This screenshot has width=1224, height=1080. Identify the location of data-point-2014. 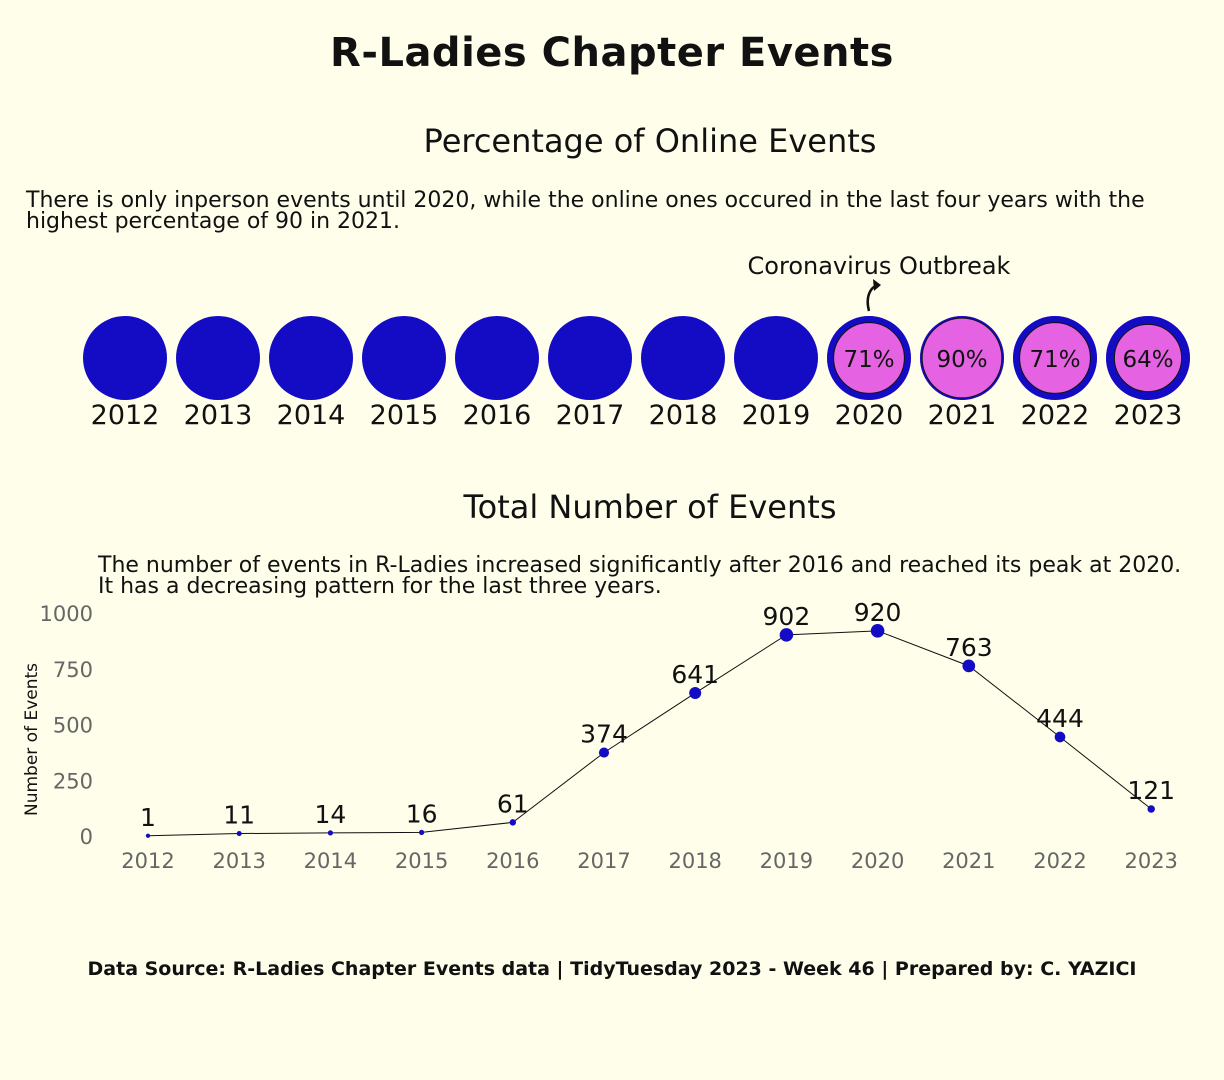
(330, 833).